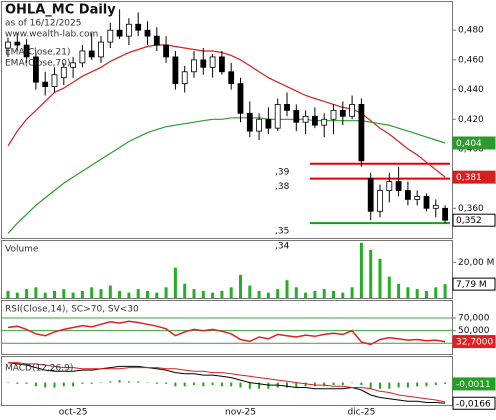 The height and width of the screenshot is (420, 496). Describe the element at coordinates (471, 60) in the screenshot. I see `y-tick-label: 0,460` at that location.